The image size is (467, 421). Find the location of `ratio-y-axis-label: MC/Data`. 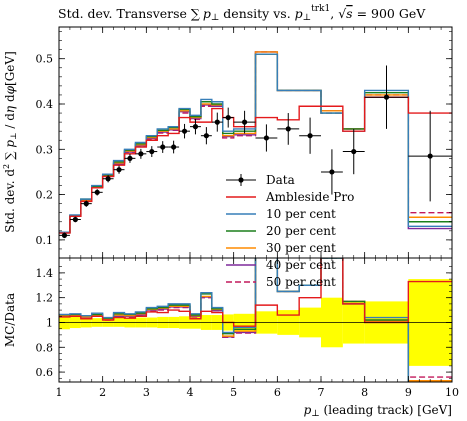

ratio-y-axis-label: MC/Data is located at coordinates (10, 320).